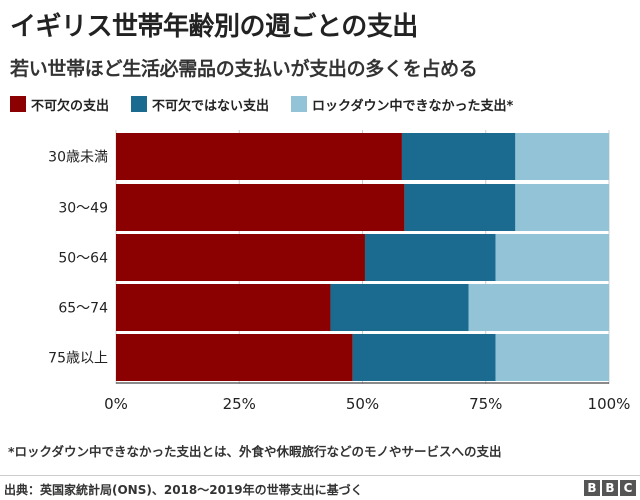 The height and width of the screenshot is (500, 640). I want to click on x-tick-label: 25%, so click(239, 404).